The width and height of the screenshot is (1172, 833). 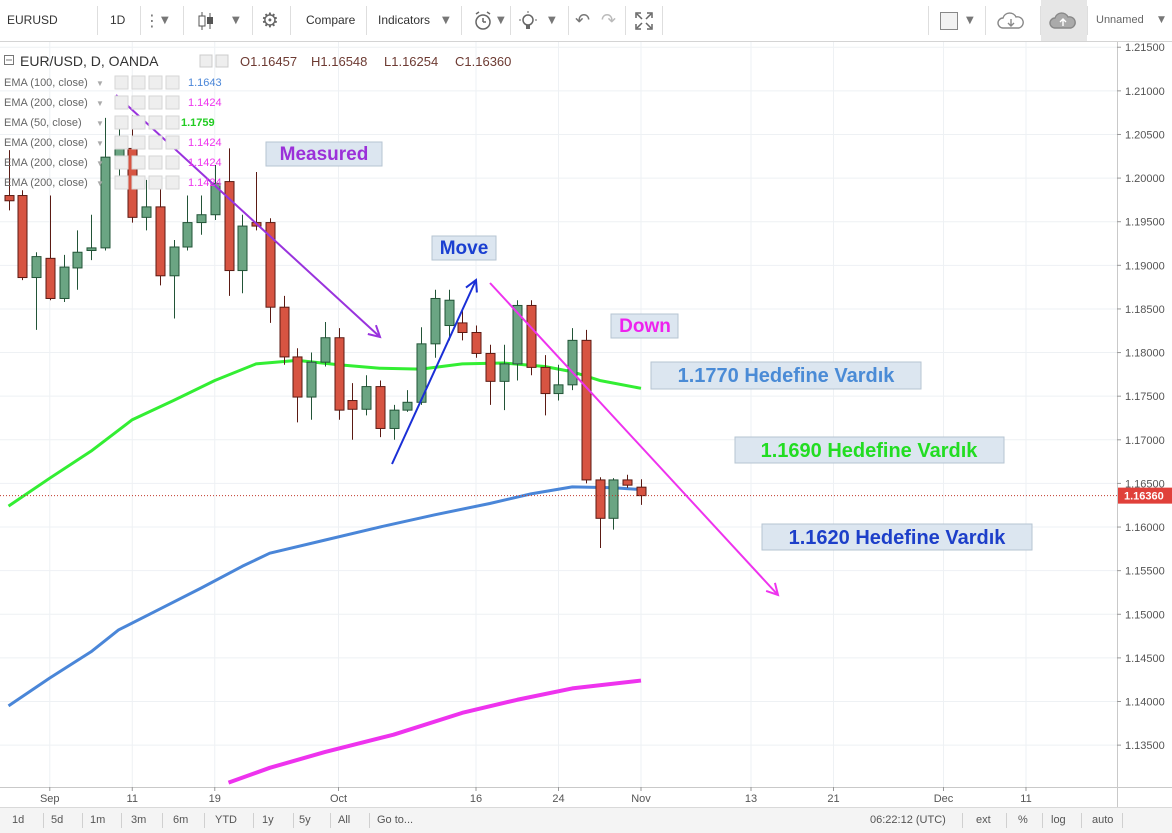 I want to click on layout-name: Unnamed, so click(x=1120, y=20).